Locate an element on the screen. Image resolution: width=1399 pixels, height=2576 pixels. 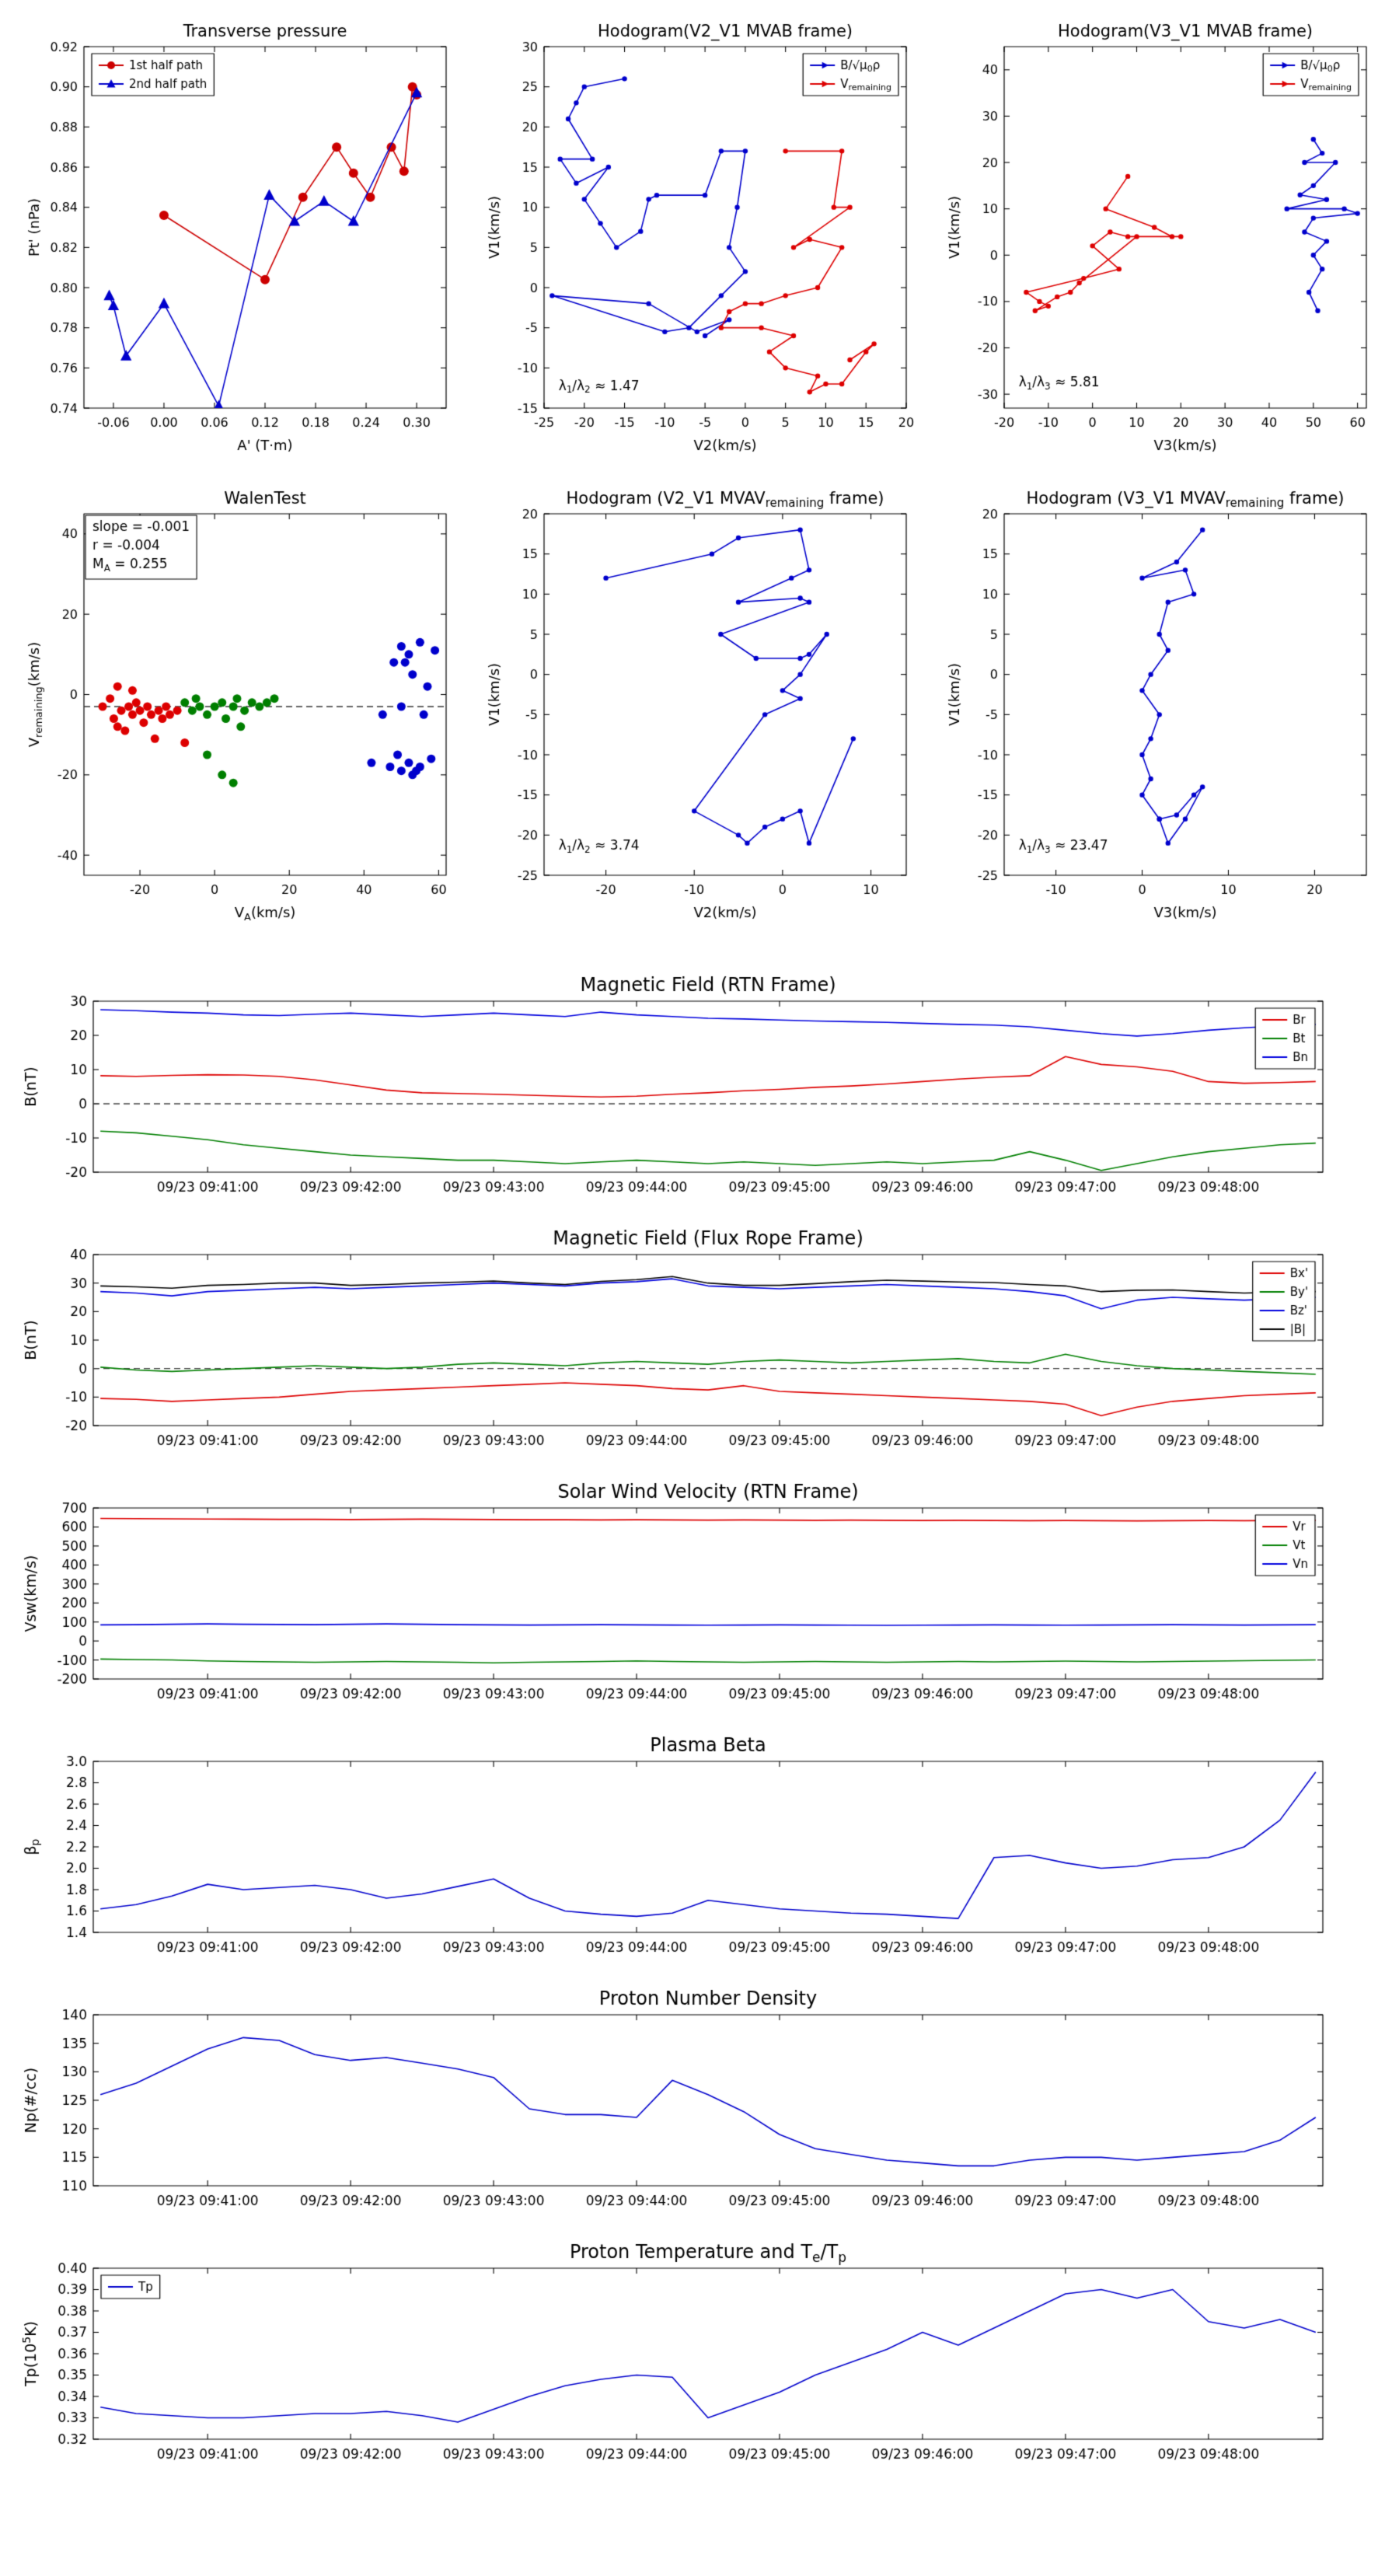
hodogram-v2v1-mvav-chart is located at coordinates (699, 702).